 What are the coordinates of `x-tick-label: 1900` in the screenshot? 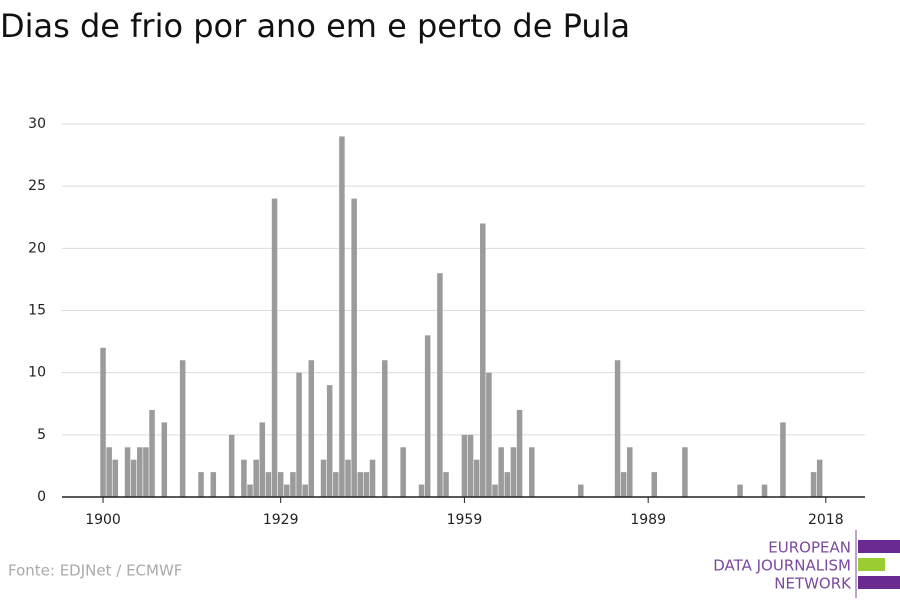 It's located at (103, 520).